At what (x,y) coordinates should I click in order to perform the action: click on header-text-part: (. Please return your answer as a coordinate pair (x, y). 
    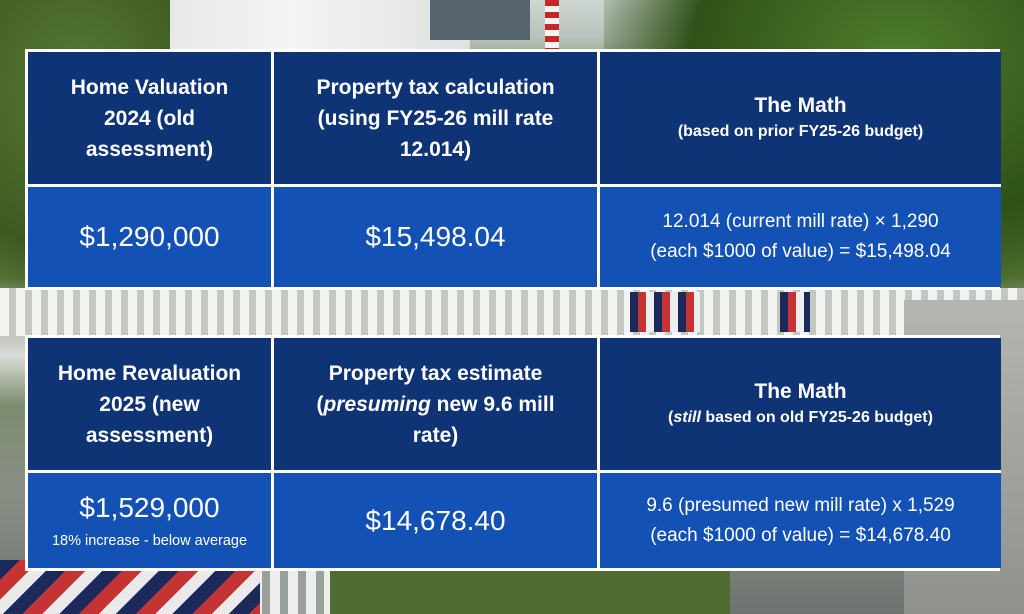
    Looking at the image, I should click on (671, 417).